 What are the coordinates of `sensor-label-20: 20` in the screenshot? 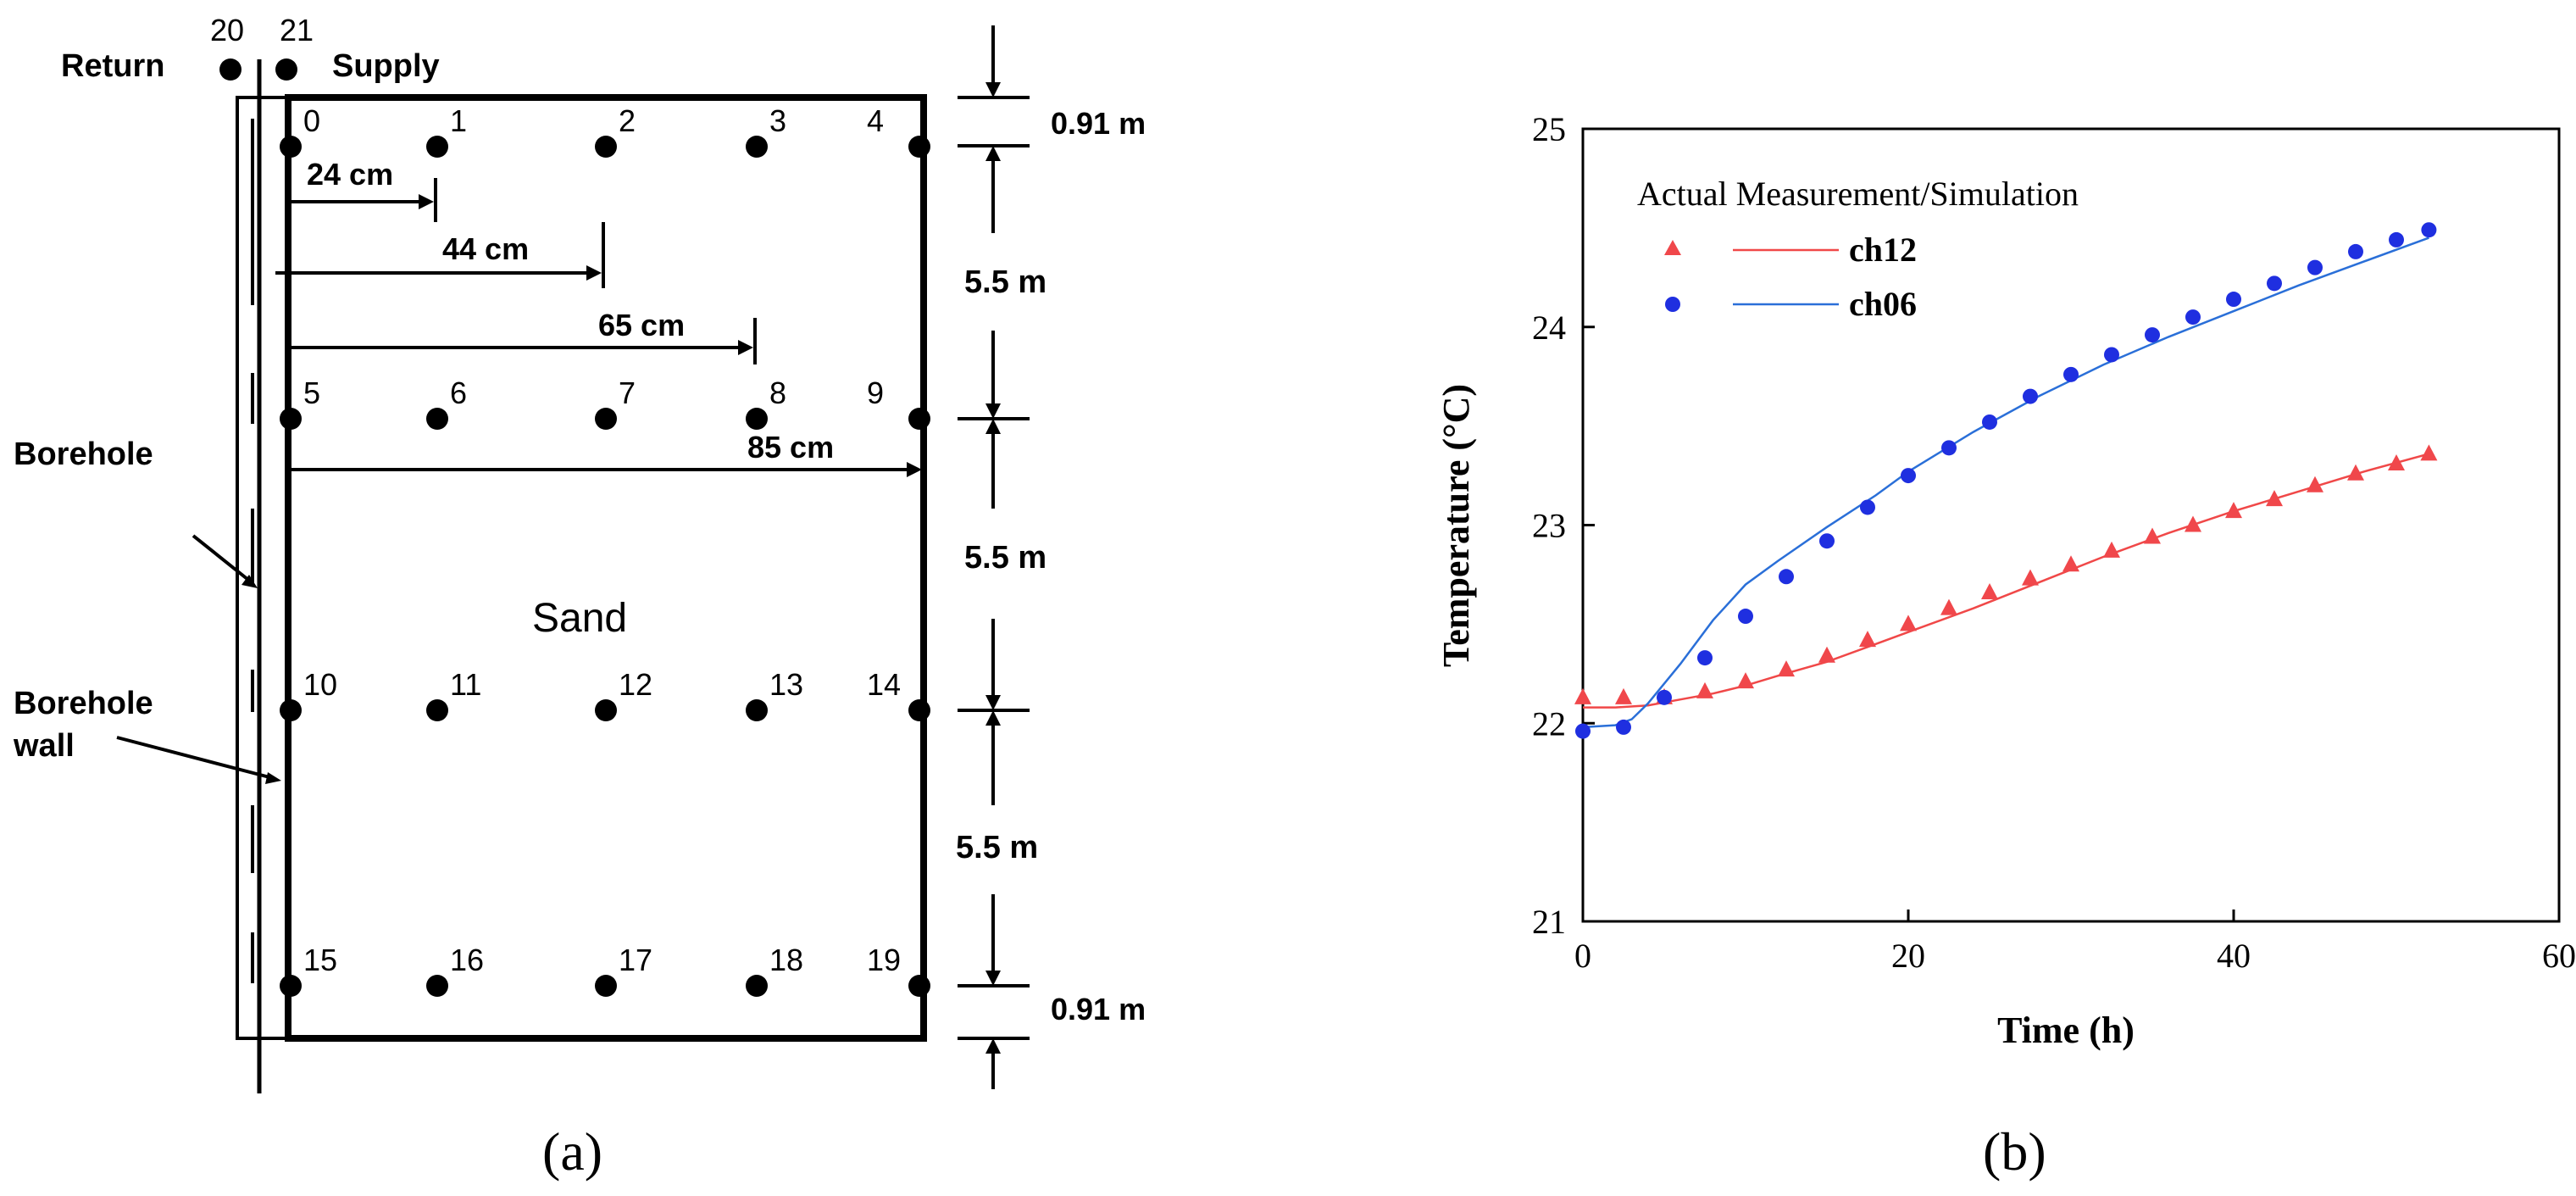 It's located at (227, 30).